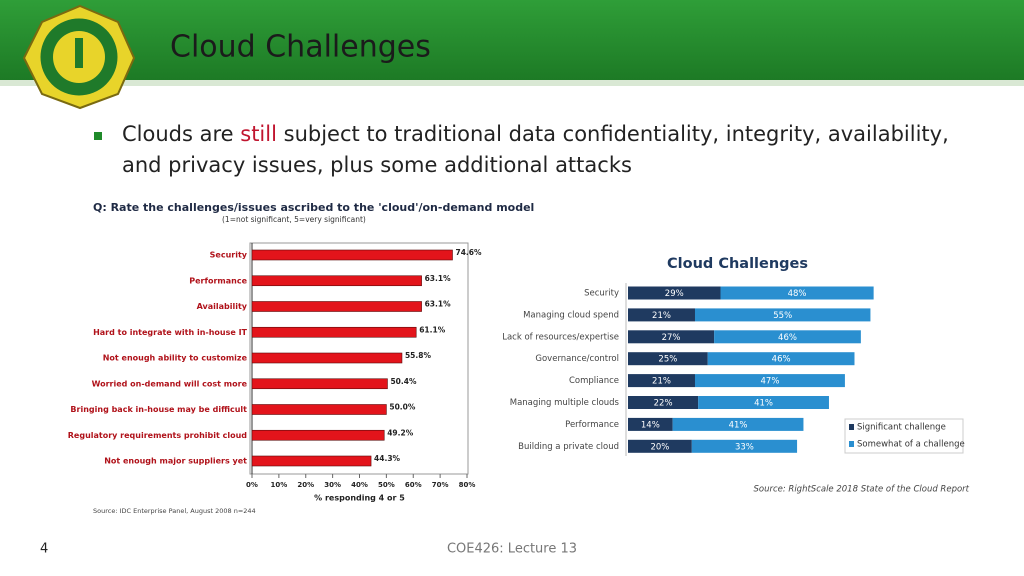 Image resolution: width=1024 pixels, height=576 pixels. I want to click on x-tick-label: 10%, so click(278, 485).